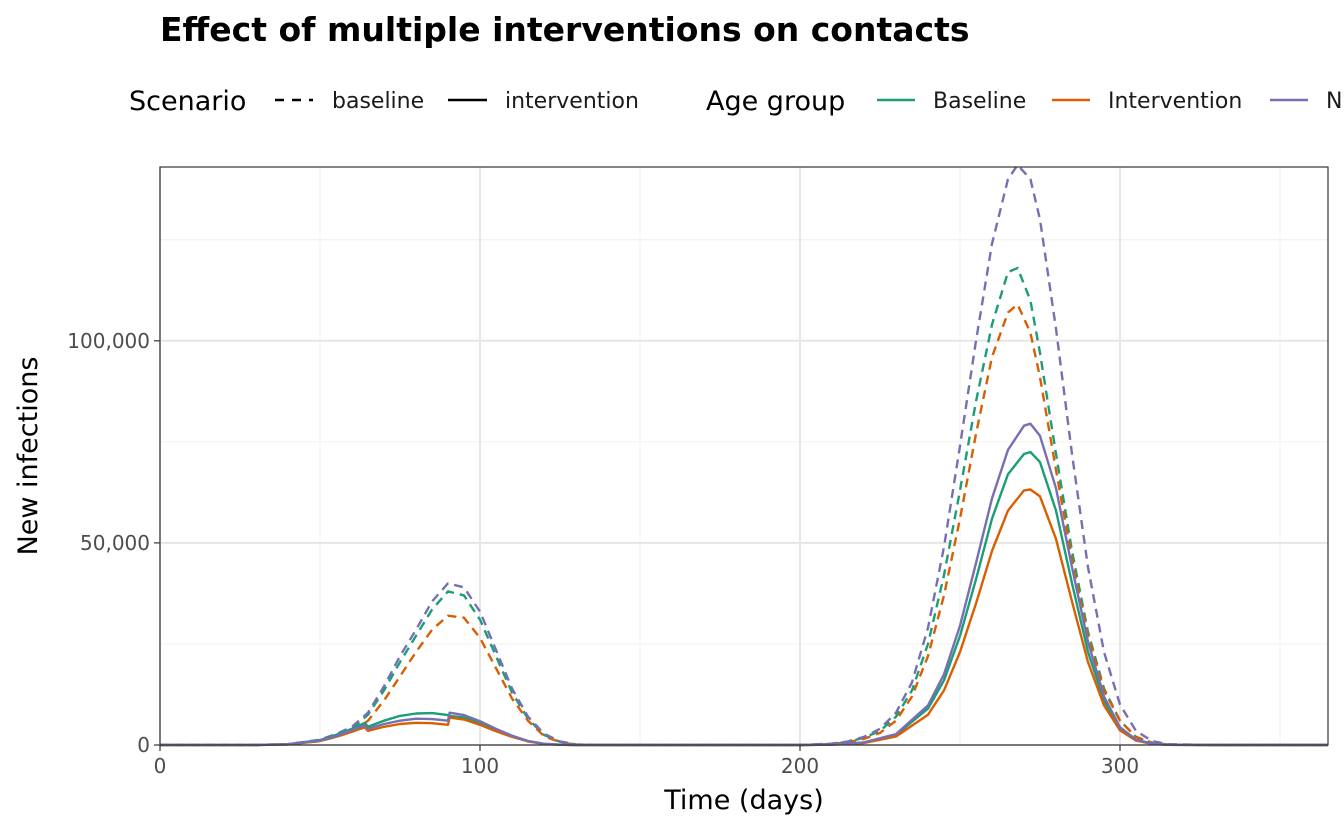 The width and height of the screenshot is (1344, 830). What do you see at coordinates (160, 766) in the screenshot?
I see `x-tick-label: 0` at bounding box center [160, 766].